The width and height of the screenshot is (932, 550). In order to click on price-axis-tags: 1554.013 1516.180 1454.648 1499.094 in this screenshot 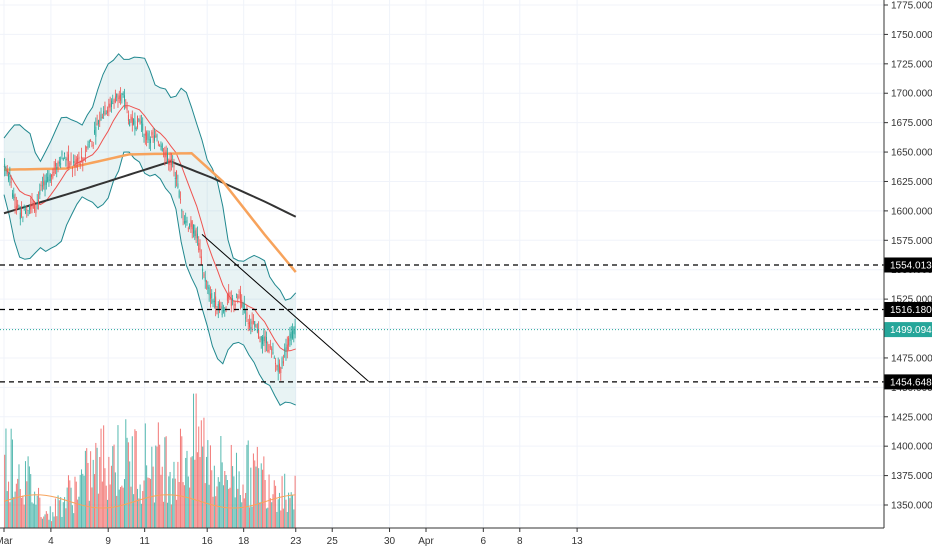, I will do `click(908, 323)`.